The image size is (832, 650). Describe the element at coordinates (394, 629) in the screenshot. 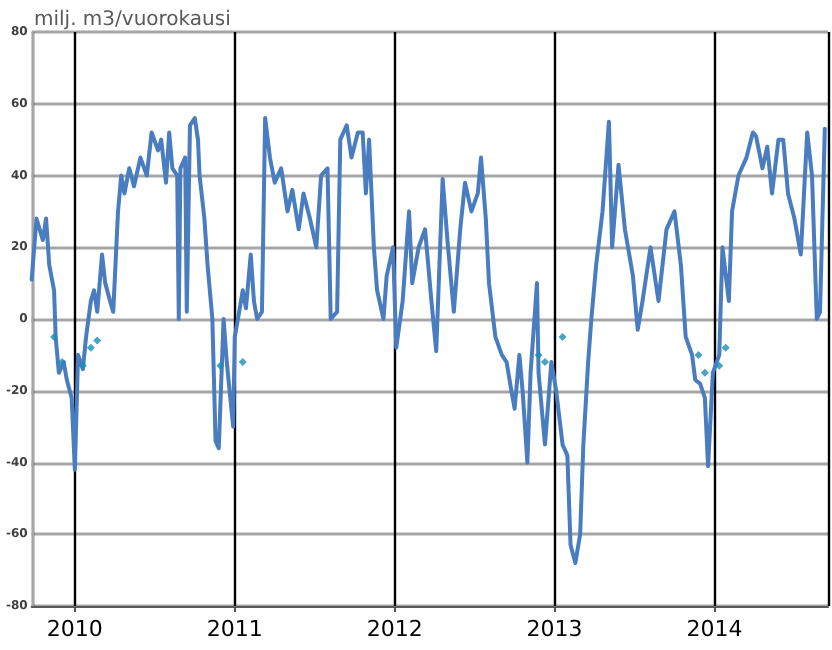

I see `x-tick-label: 2012` at that location.